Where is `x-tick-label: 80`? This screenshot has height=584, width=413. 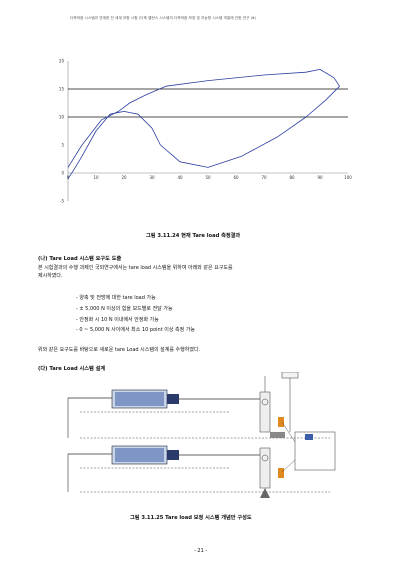 x-tick-label: 80 is located at coordinates (292, 177).